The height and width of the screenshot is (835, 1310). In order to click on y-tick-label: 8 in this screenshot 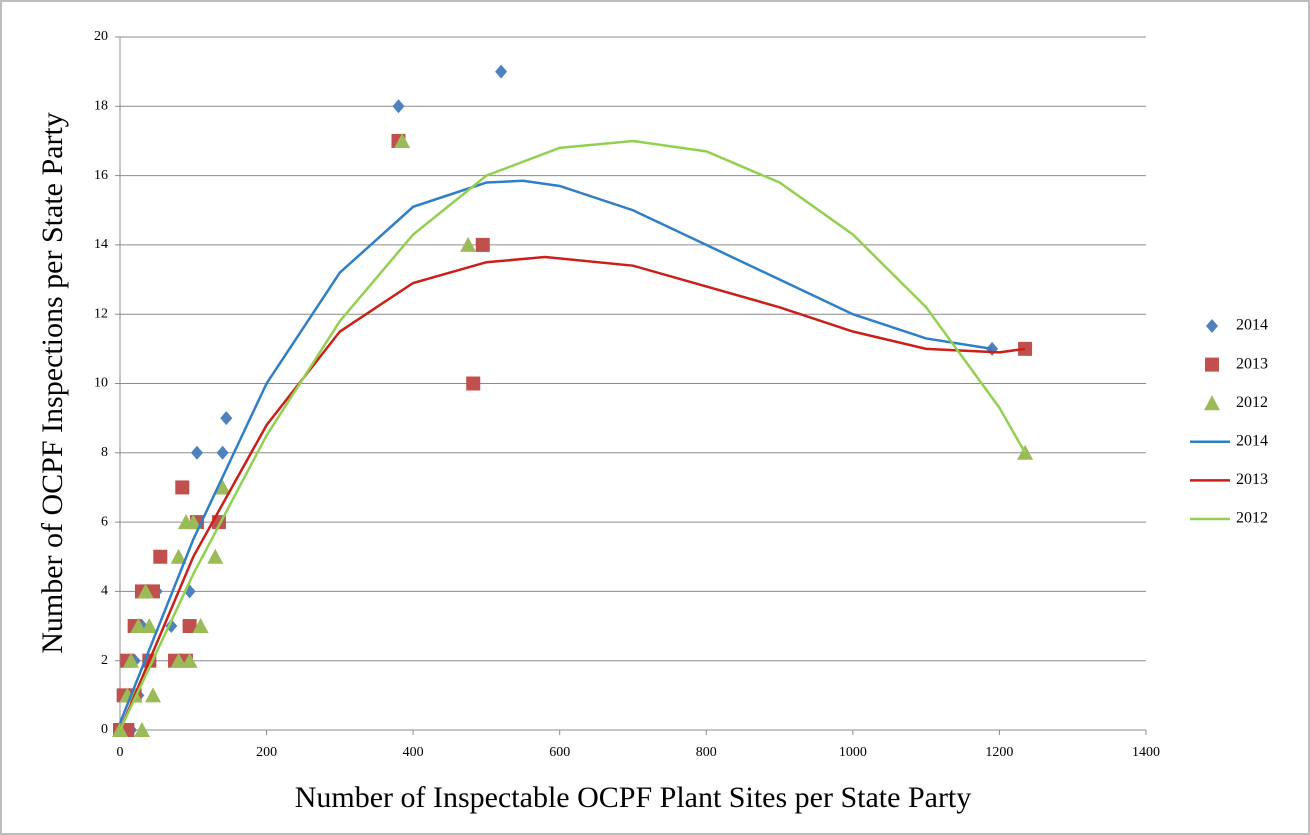, I will do `click(104, 452)`.